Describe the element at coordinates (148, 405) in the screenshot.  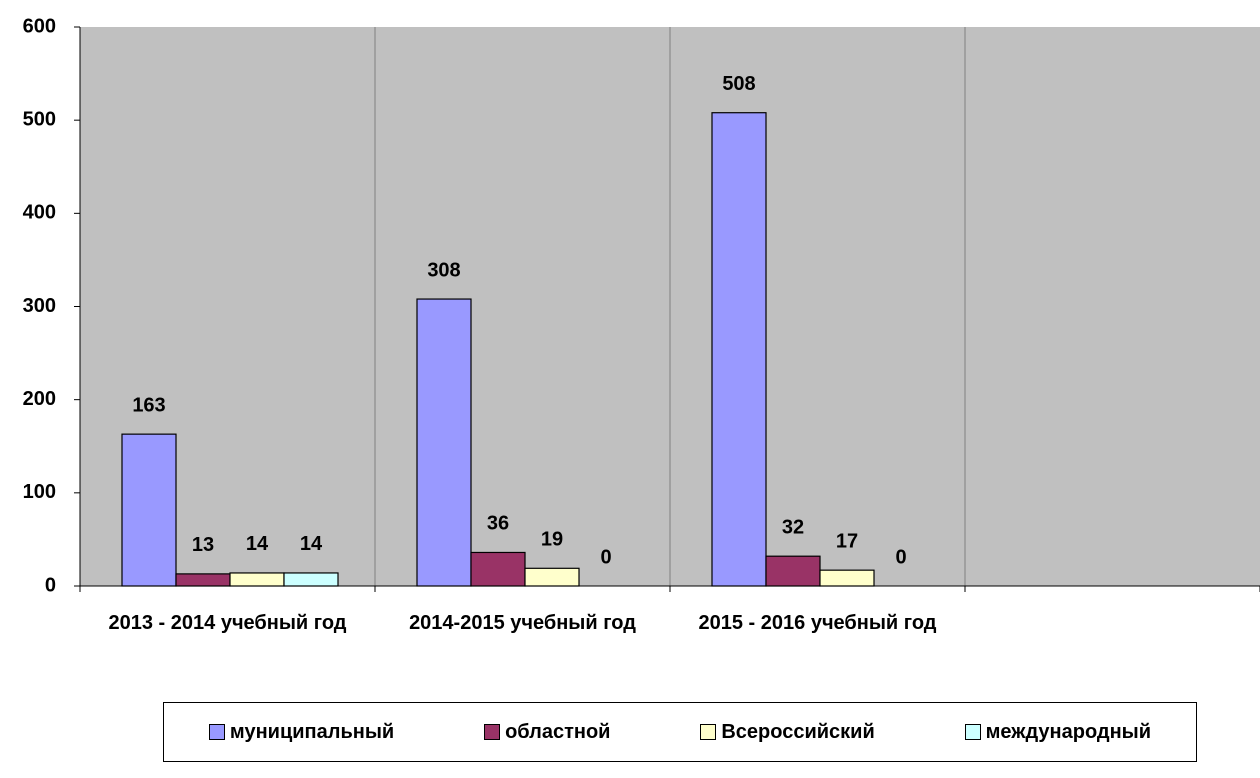
I see `value-label: 163` at that location.